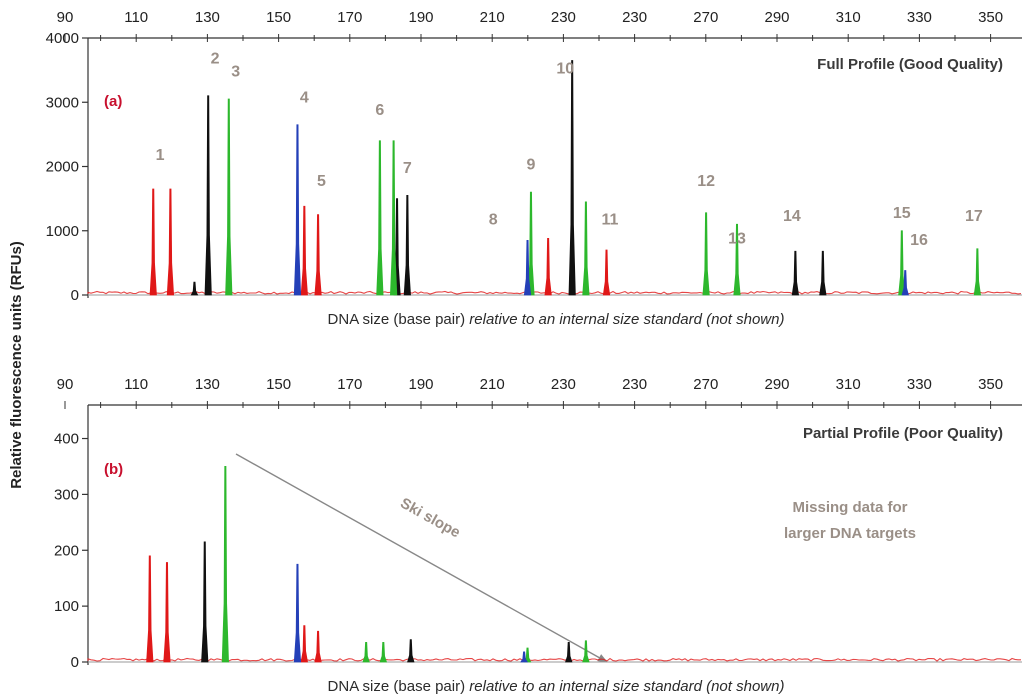  Describe the element at coordinates (705, 384) in the screenshot. I see `panel-b-x-tick-label: 270` at that location.